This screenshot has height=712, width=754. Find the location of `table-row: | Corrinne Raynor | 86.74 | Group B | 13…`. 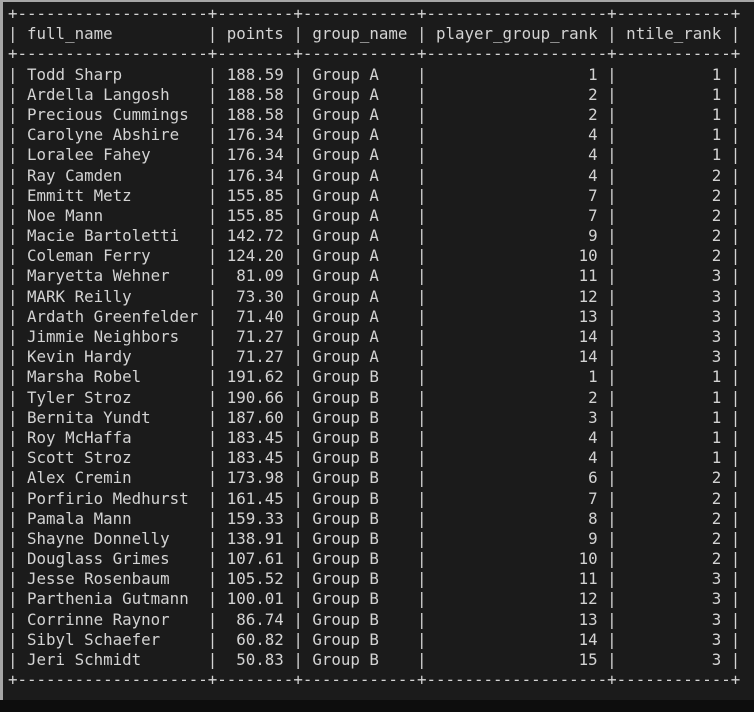

table-row: | Corrinne Raynor | 86.74 | Group B | 13… is located at coordinates (374, 619).